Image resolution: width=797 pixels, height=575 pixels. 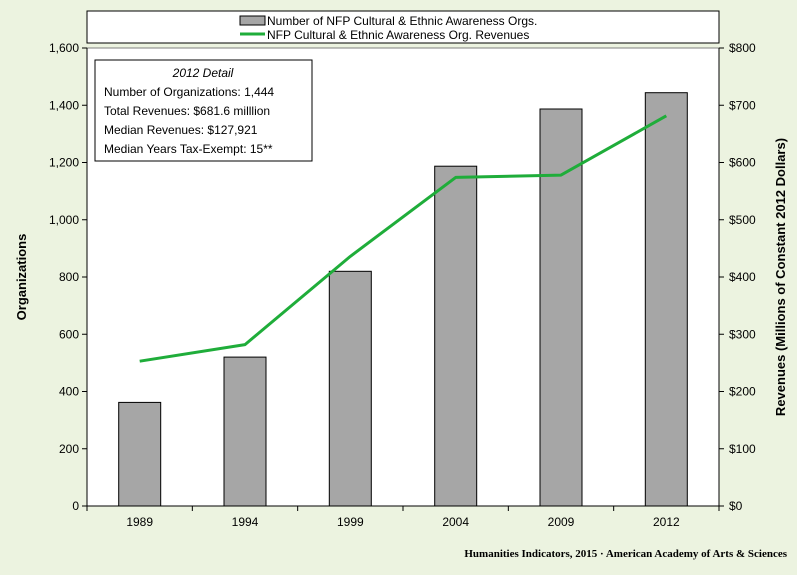 What do you see at coordinates (64, 220) in the screenshot?
I see `y-tick-label: 1,000` at bounding box center [64, 220].